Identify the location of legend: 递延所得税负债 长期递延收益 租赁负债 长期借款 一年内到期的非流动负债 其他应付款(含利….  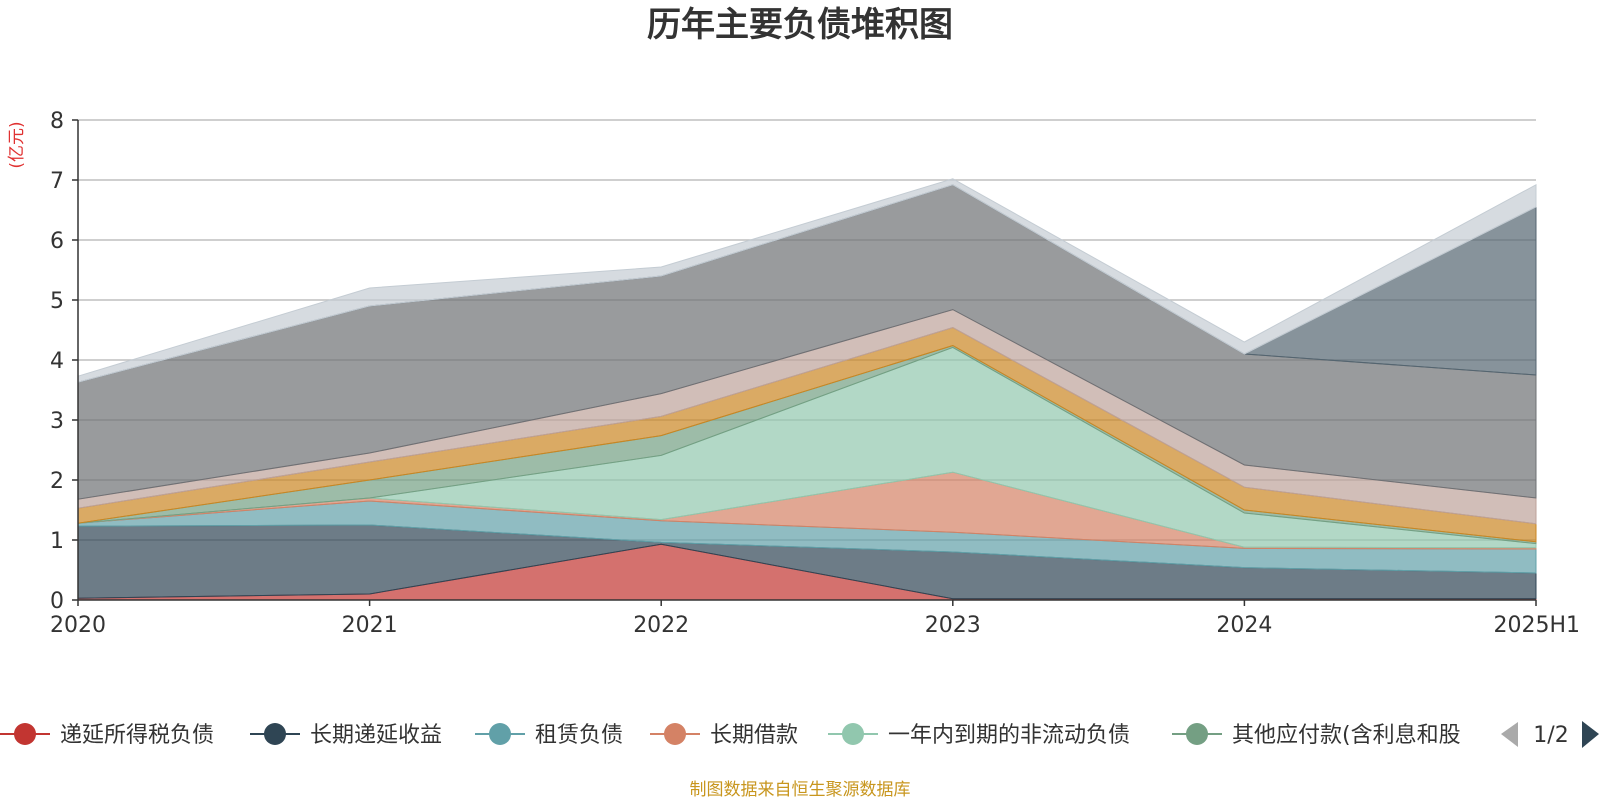
(799, 734).